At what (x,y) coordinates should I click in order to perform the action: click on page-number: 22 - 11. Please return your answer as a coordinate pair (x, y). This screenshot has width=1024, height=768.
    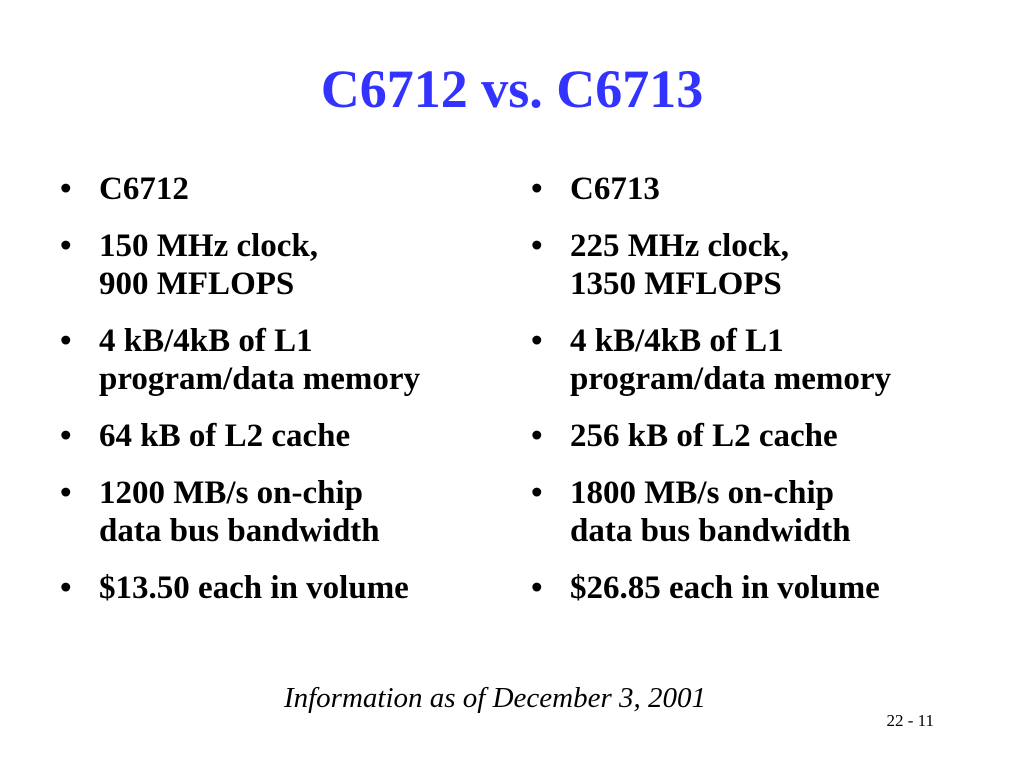
    Looking at the image, I should click on (910, 720).